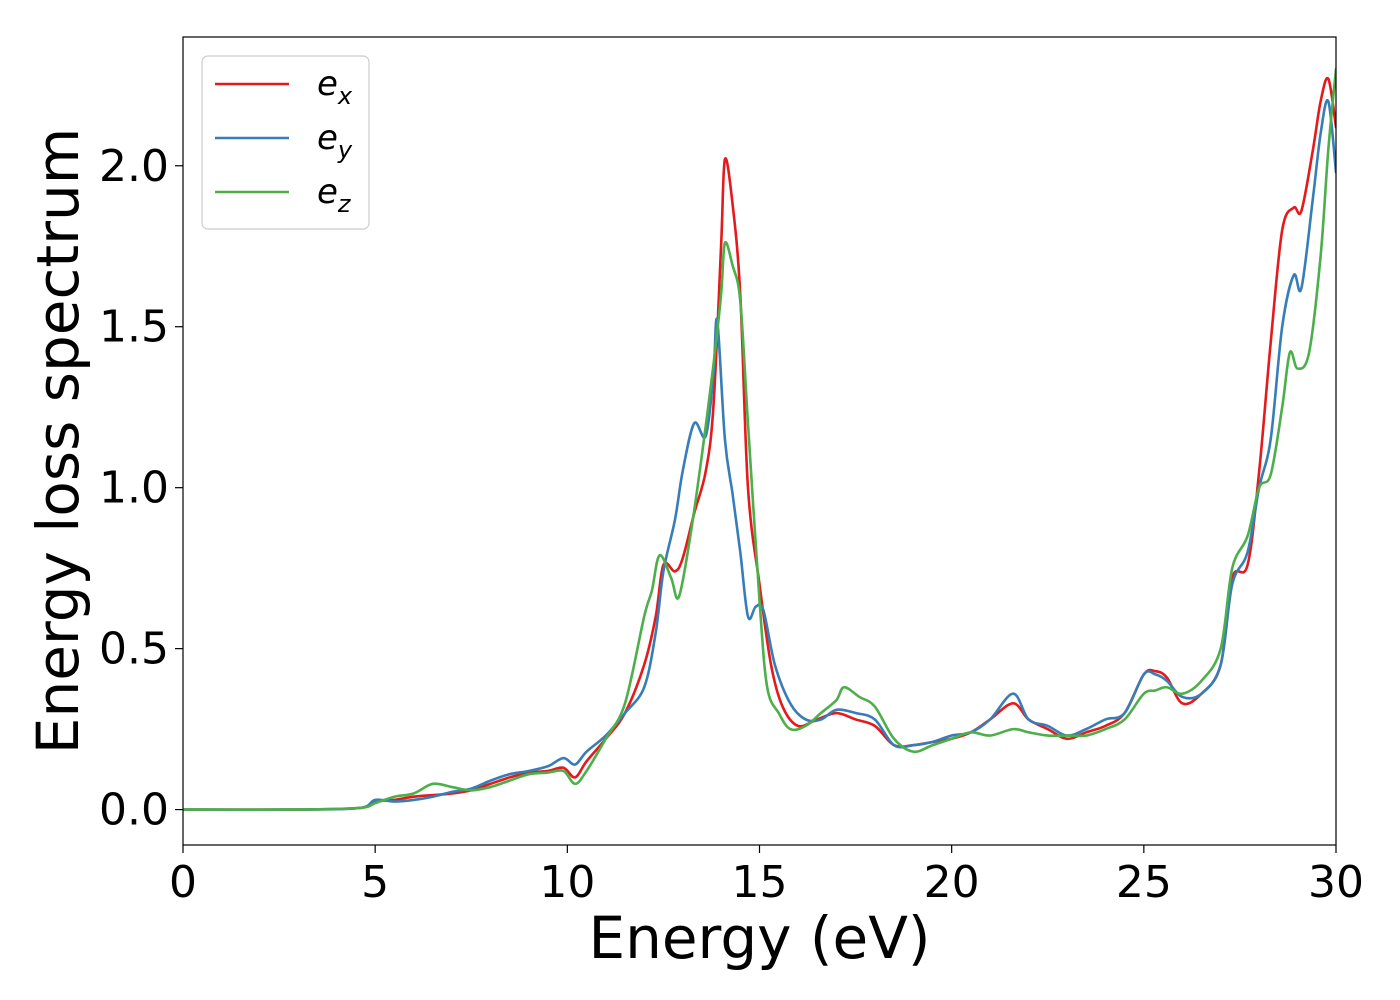  I want to click on x-tick-label: 5, so click(375, 882).